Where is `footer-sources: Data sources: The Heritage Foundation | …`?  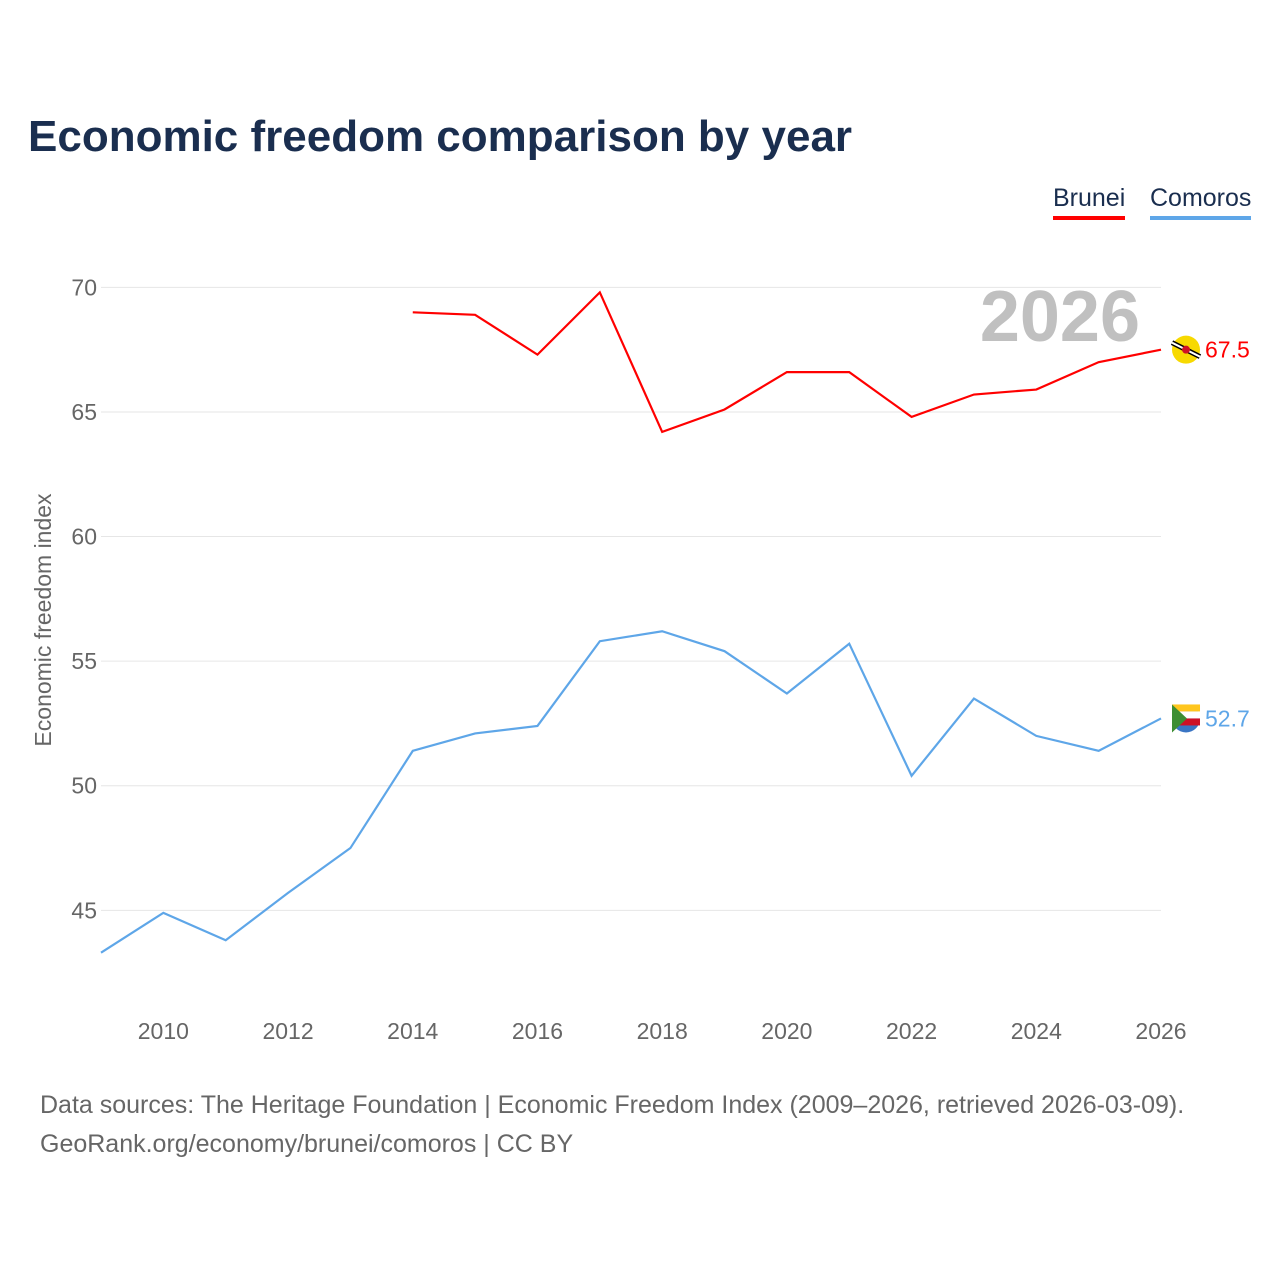
footer-sources: Data sources: The Heritage Foundation | … is located at coordinates (612, 1105).